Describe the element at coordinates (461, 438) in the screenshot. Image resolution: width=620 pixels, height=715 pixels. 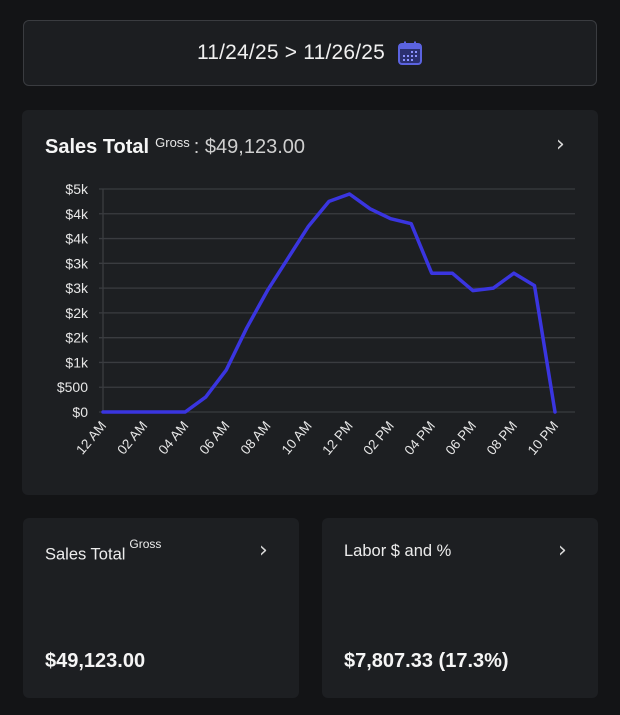
I see `x-tick-label: 06 PM` at that location.